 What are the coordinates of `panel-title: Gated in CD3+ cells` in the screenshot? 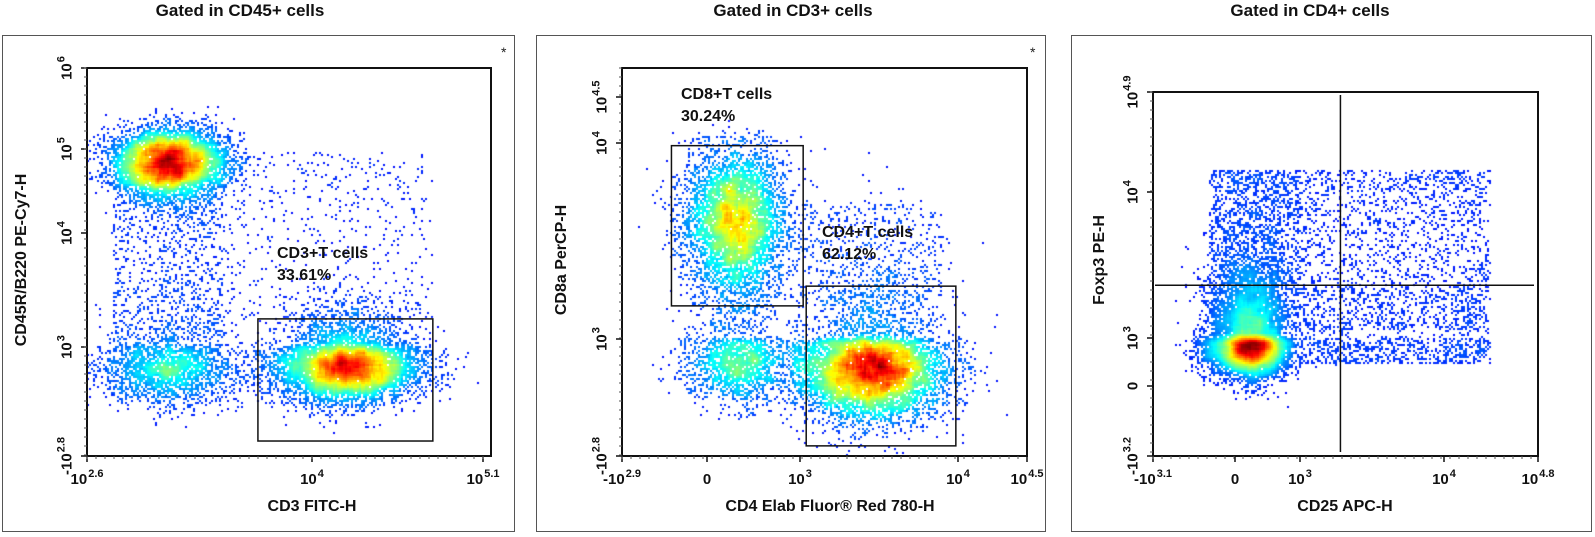 It's located at (793, 10).